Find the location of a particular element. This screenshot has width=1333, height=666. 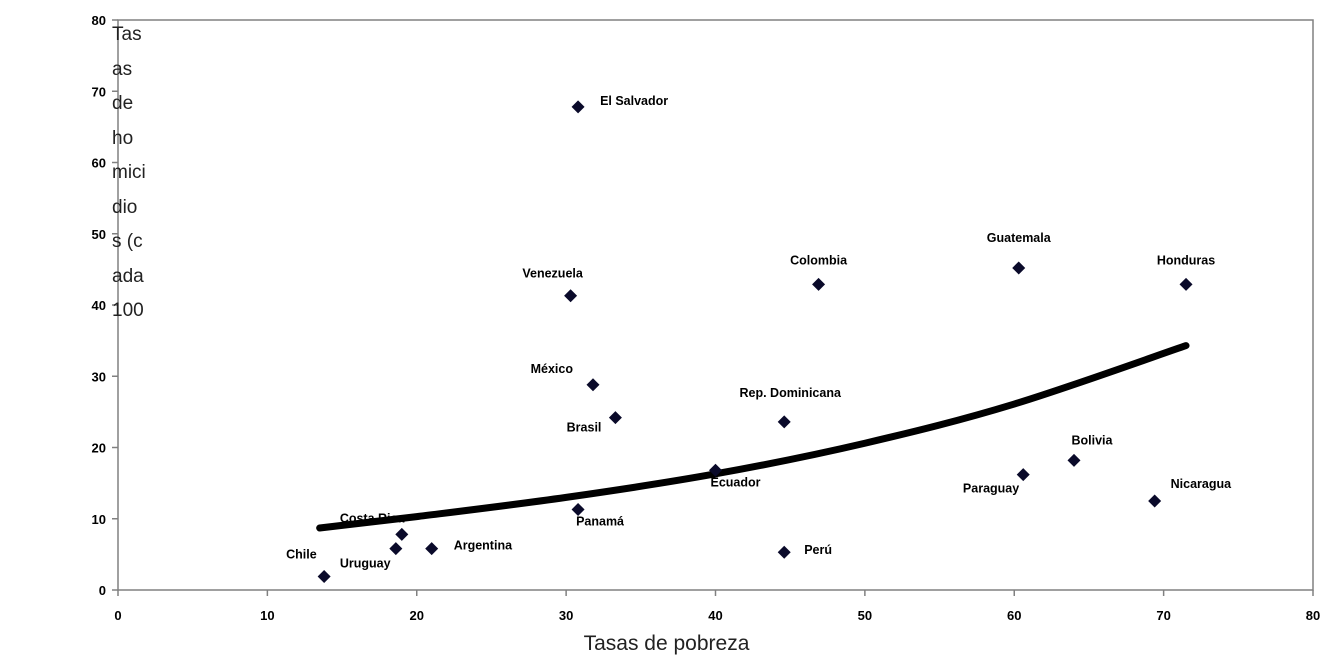

x-axis-title: Tasas de pobreza is located at coordinates (666, 643).